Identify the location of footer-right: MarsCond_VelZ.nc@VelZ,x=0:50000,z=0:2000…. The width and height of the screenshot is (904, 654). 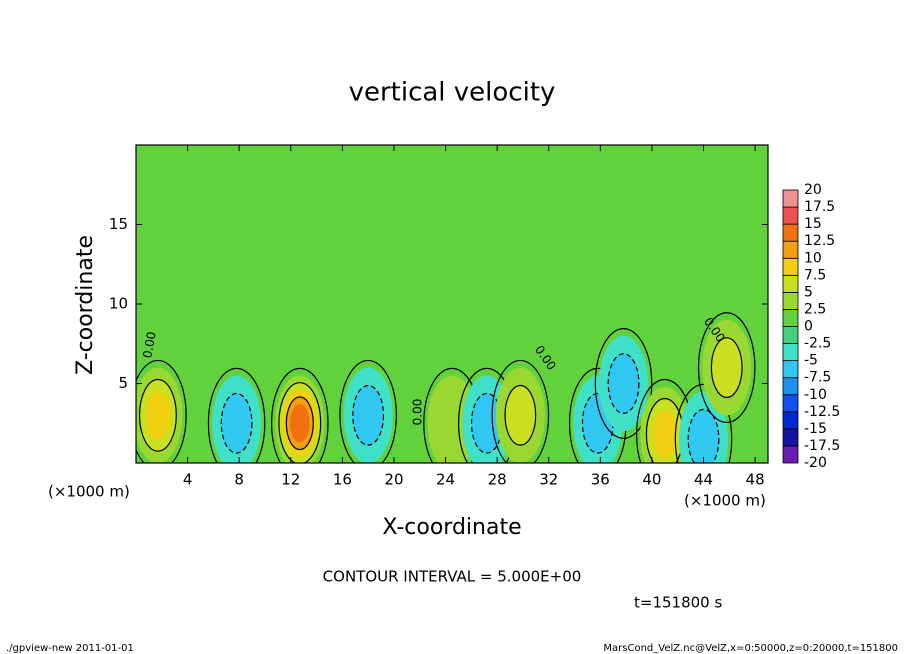
(750, 648).